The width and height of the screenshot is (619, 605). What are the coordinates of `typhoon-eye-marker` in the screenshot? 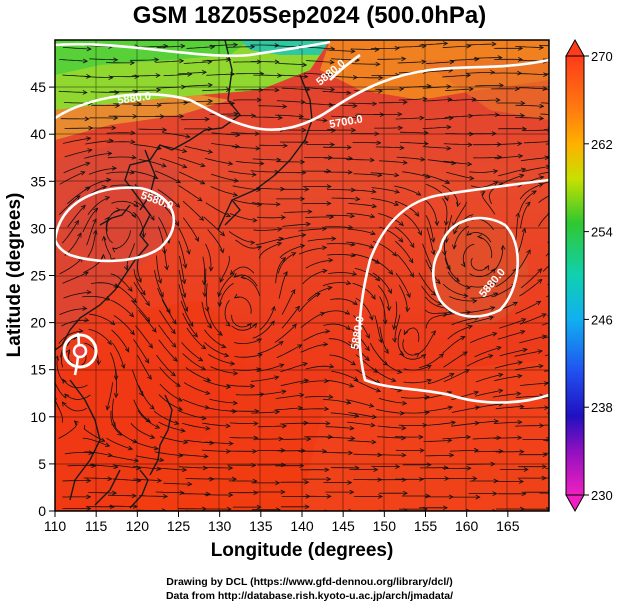 It's located at (80, 351).